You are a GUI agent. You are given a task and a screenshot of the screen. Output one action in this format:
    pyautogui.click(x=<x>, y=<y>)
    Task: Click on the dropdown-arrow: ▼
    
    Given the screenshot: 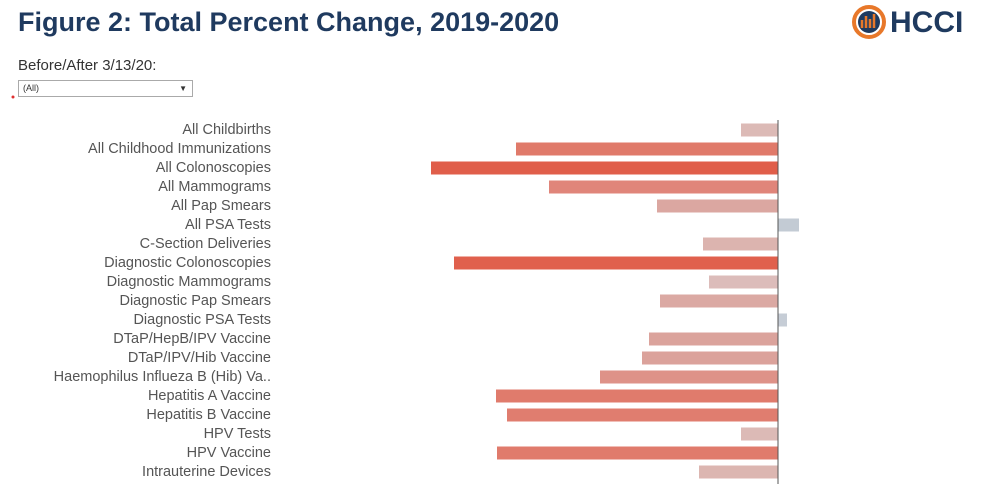 What is the action you would take?
    pyautogui.click(x=183, y=88)
    